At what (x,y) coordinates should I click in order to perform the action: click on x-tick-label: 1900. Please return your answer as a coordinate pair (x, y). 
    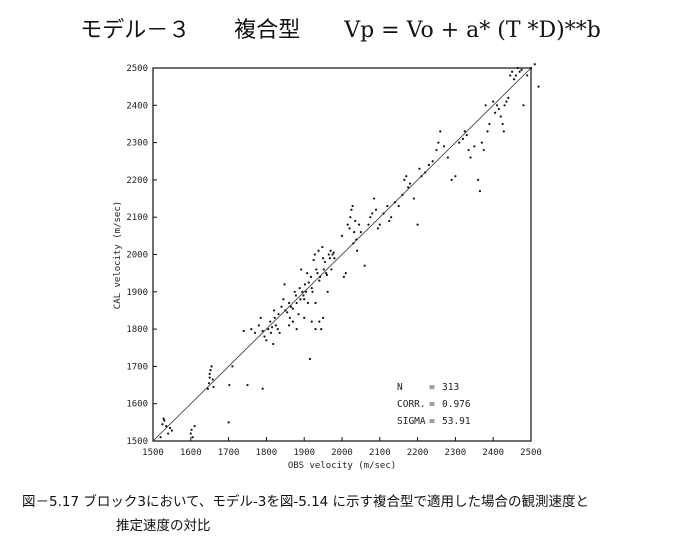
    Looking at the image, I should click on (304, 453).